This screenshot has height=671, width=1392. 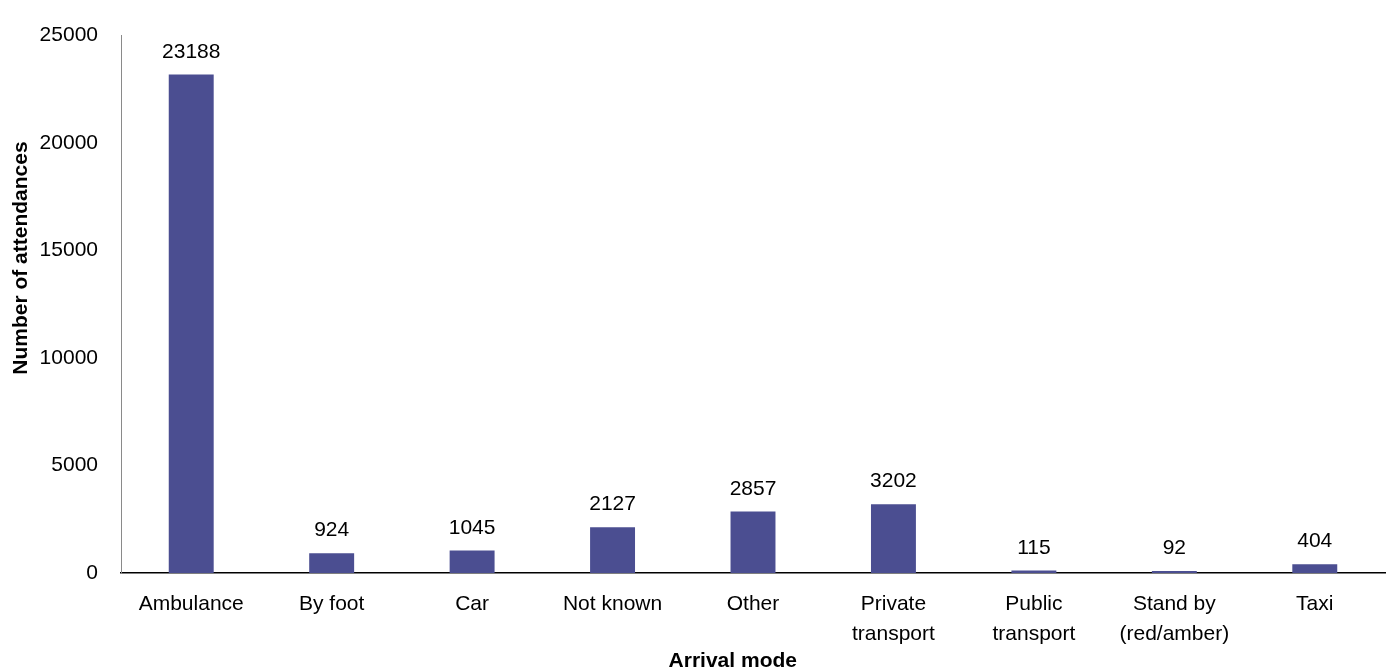 I want to click on x-tick-label: Car, so click(x=472, y=602).